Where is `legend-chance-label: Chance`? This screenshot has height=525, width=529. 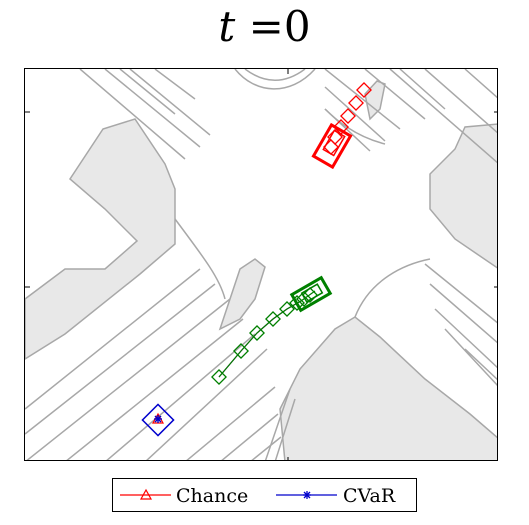
legend-chance-label: Chance is located at coordinates (212, 496).